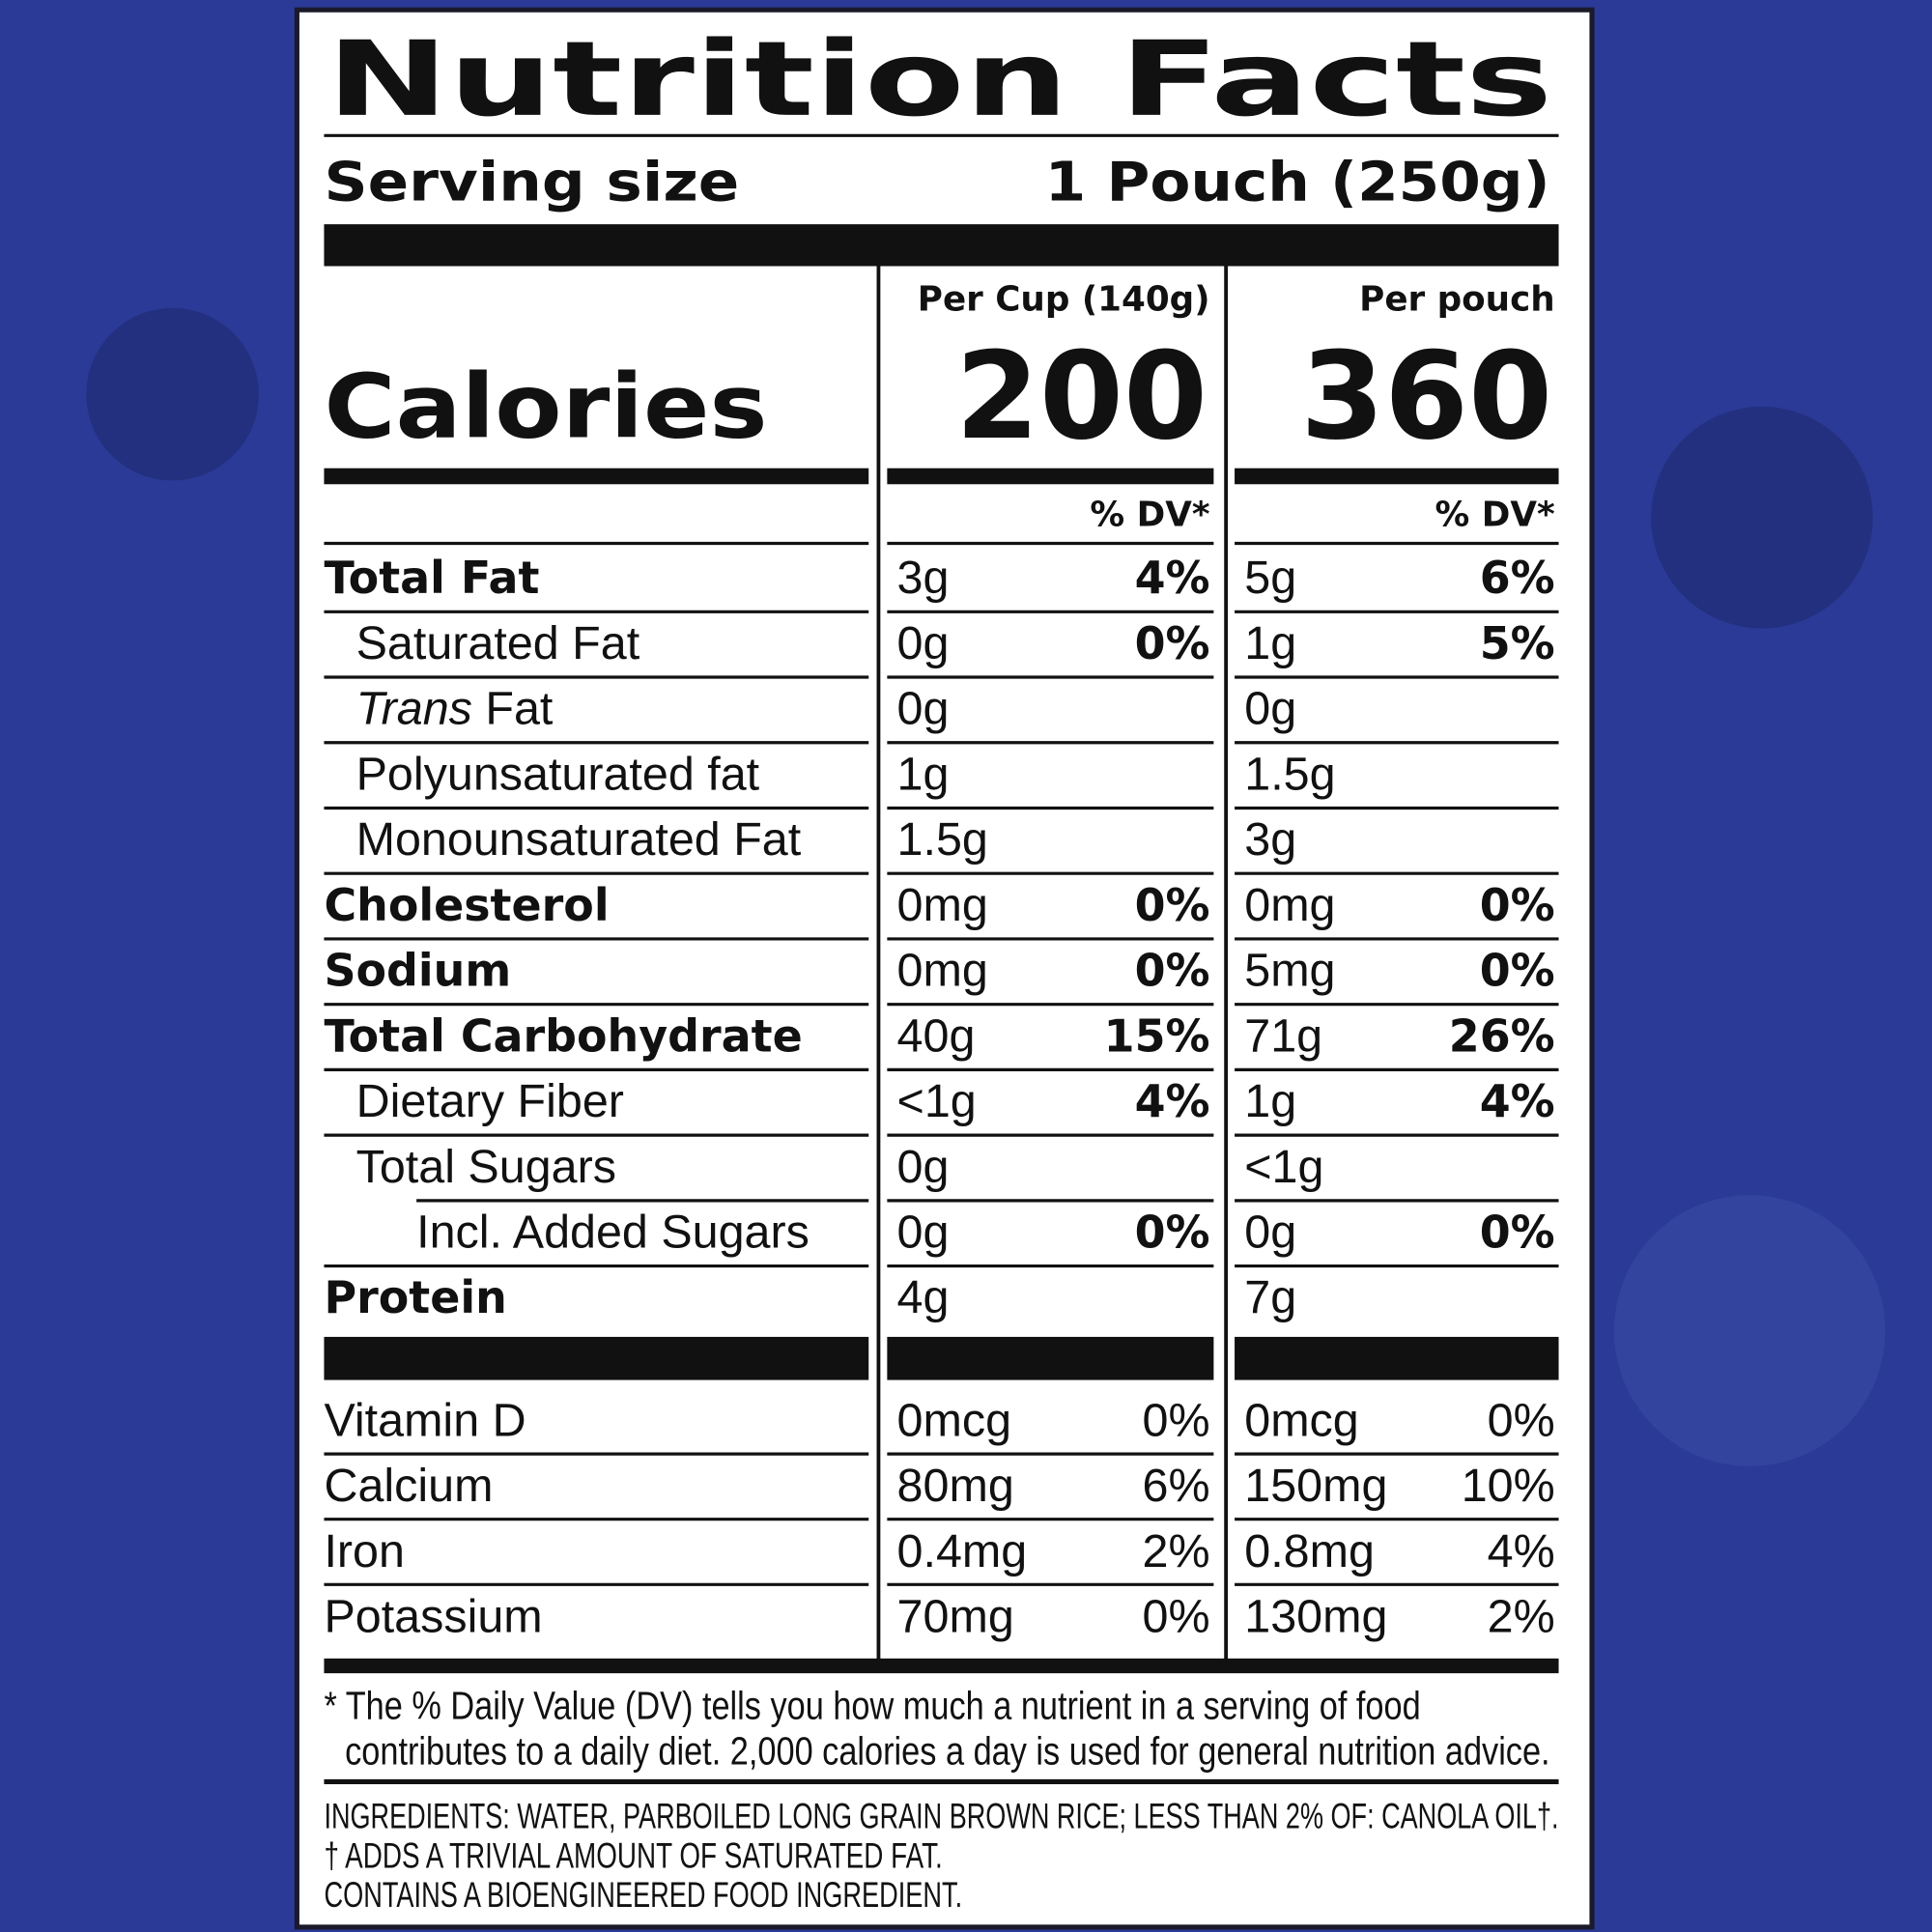  Describe the element at coordinates (531, 182) in the screenshot. I see `serving-label: Serving size` at that location.